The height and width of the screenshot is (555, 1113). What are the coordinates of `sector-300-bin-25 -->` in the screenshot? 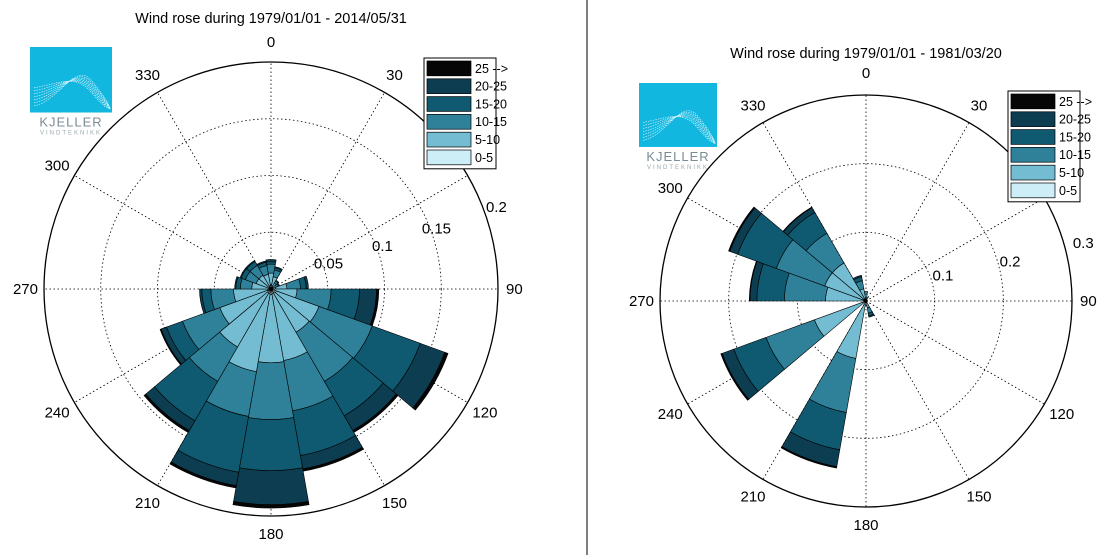 It's located at (742, 229).